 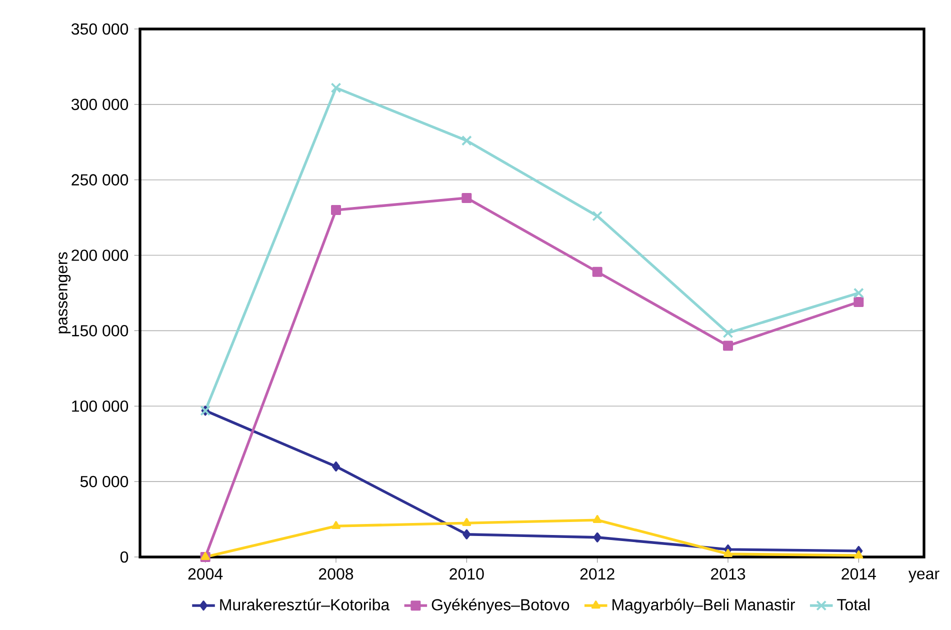 I want to click on y-tick-label: 100 000, so click(x=100, y=406).